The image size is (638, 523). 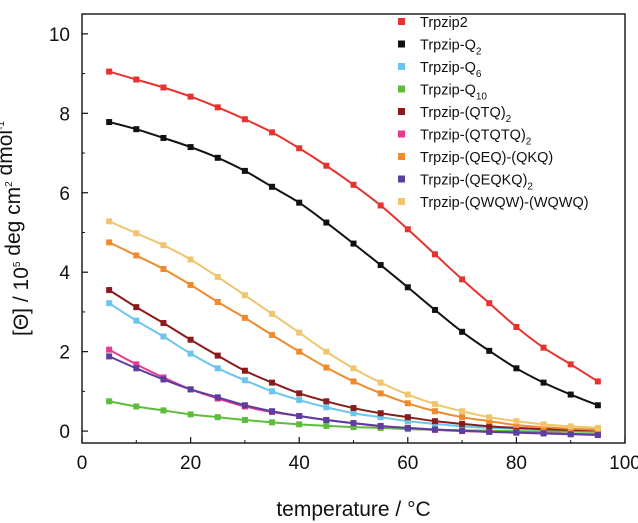 I want to click on x-tick-label: 0, so click(x=82, y=463).